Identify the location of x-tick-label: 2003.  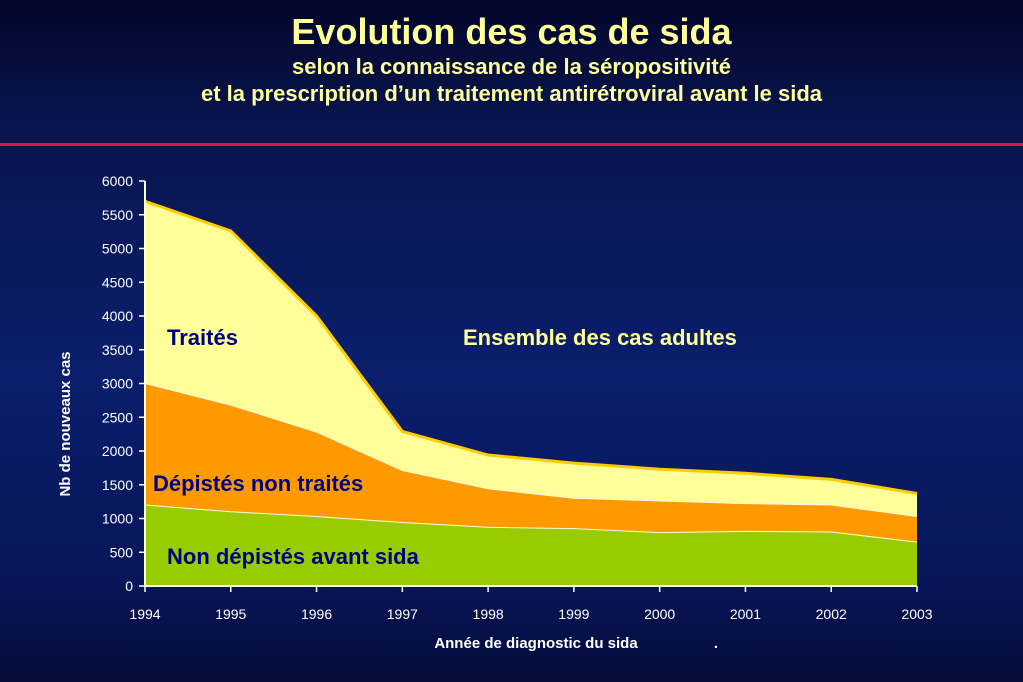
(916, 614).